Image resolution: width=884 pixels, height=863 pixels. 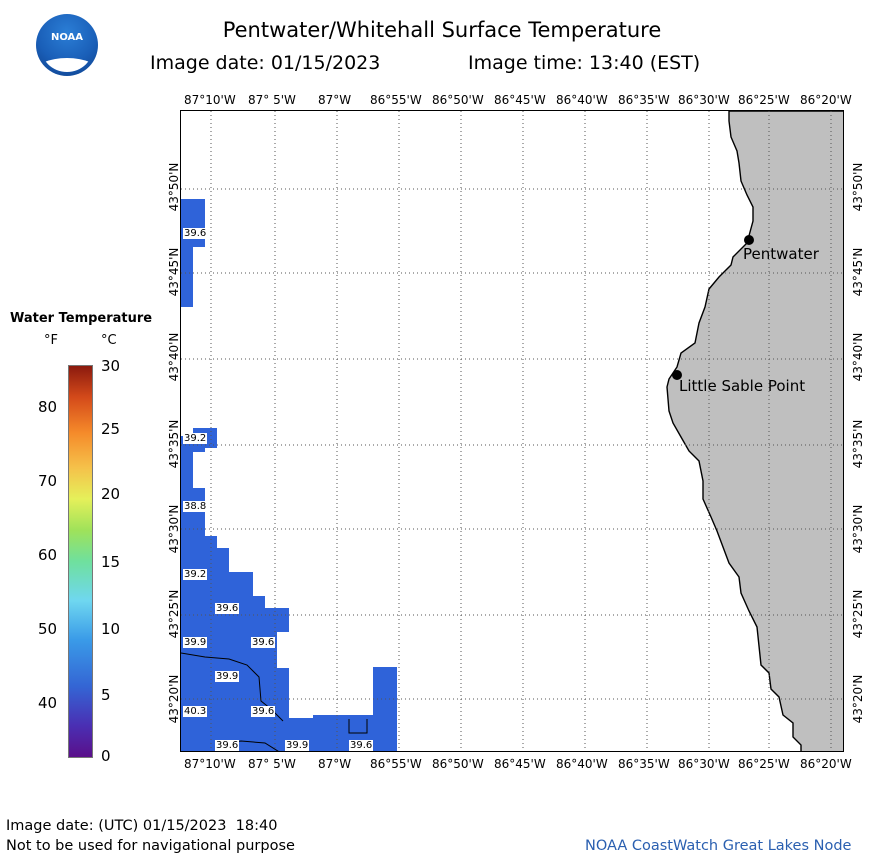 What do you see at coordinates (48, 407) in the screenshot?
I see `legend-f-tick: 80` at bounding box center [48, 407].